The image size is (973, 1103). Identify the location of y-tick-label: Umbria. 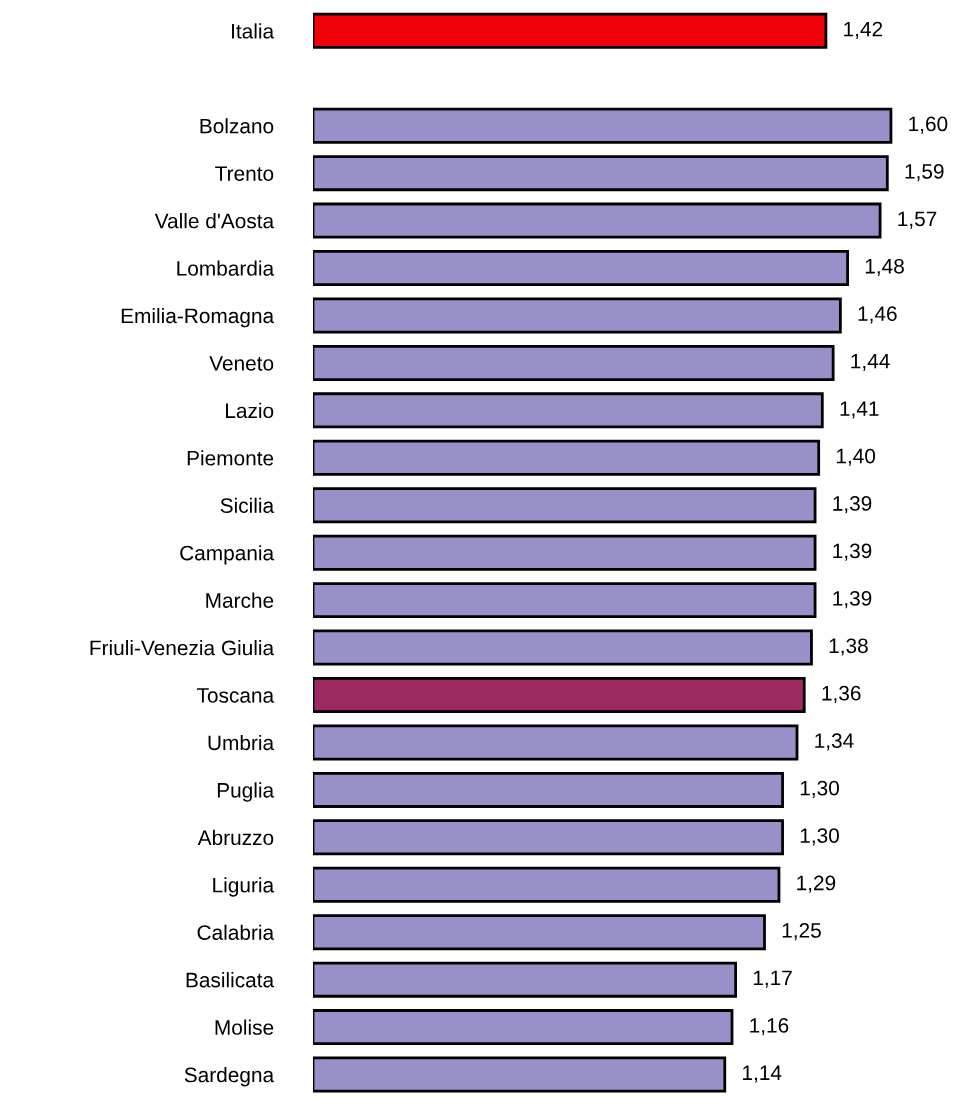
(241, 742).